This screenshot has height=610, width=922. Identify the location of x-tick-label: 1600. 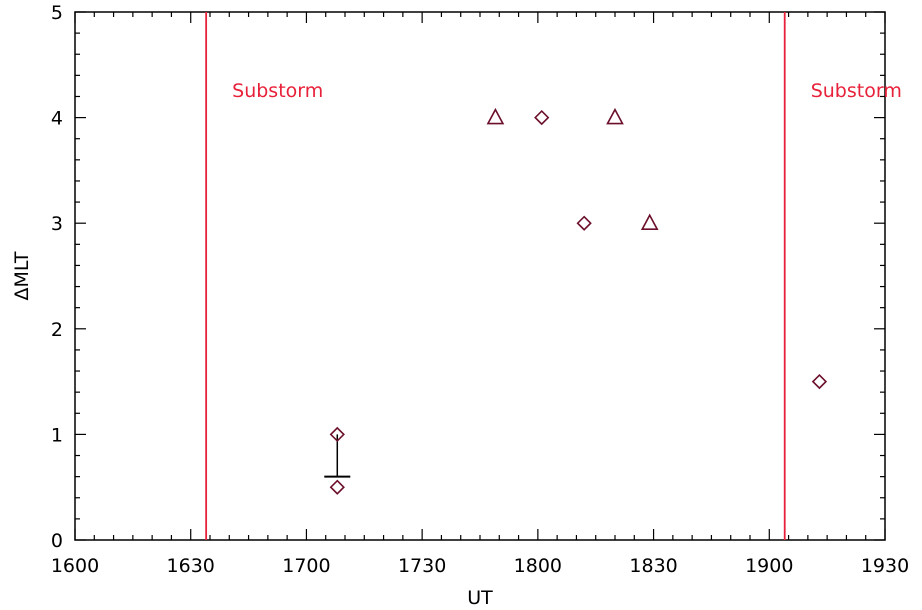
(75, 566).